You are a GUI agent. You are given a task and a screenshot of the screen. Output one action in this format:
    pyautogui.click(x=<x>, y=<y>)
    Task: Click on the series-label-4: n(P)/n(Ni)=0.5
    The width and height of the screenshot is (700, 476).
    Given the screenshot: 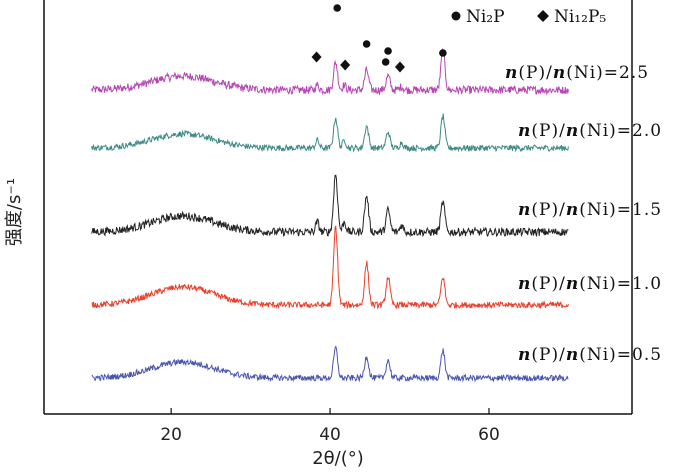 What is the action you would take?
    pyautogui.click(x=590, y=355)
    